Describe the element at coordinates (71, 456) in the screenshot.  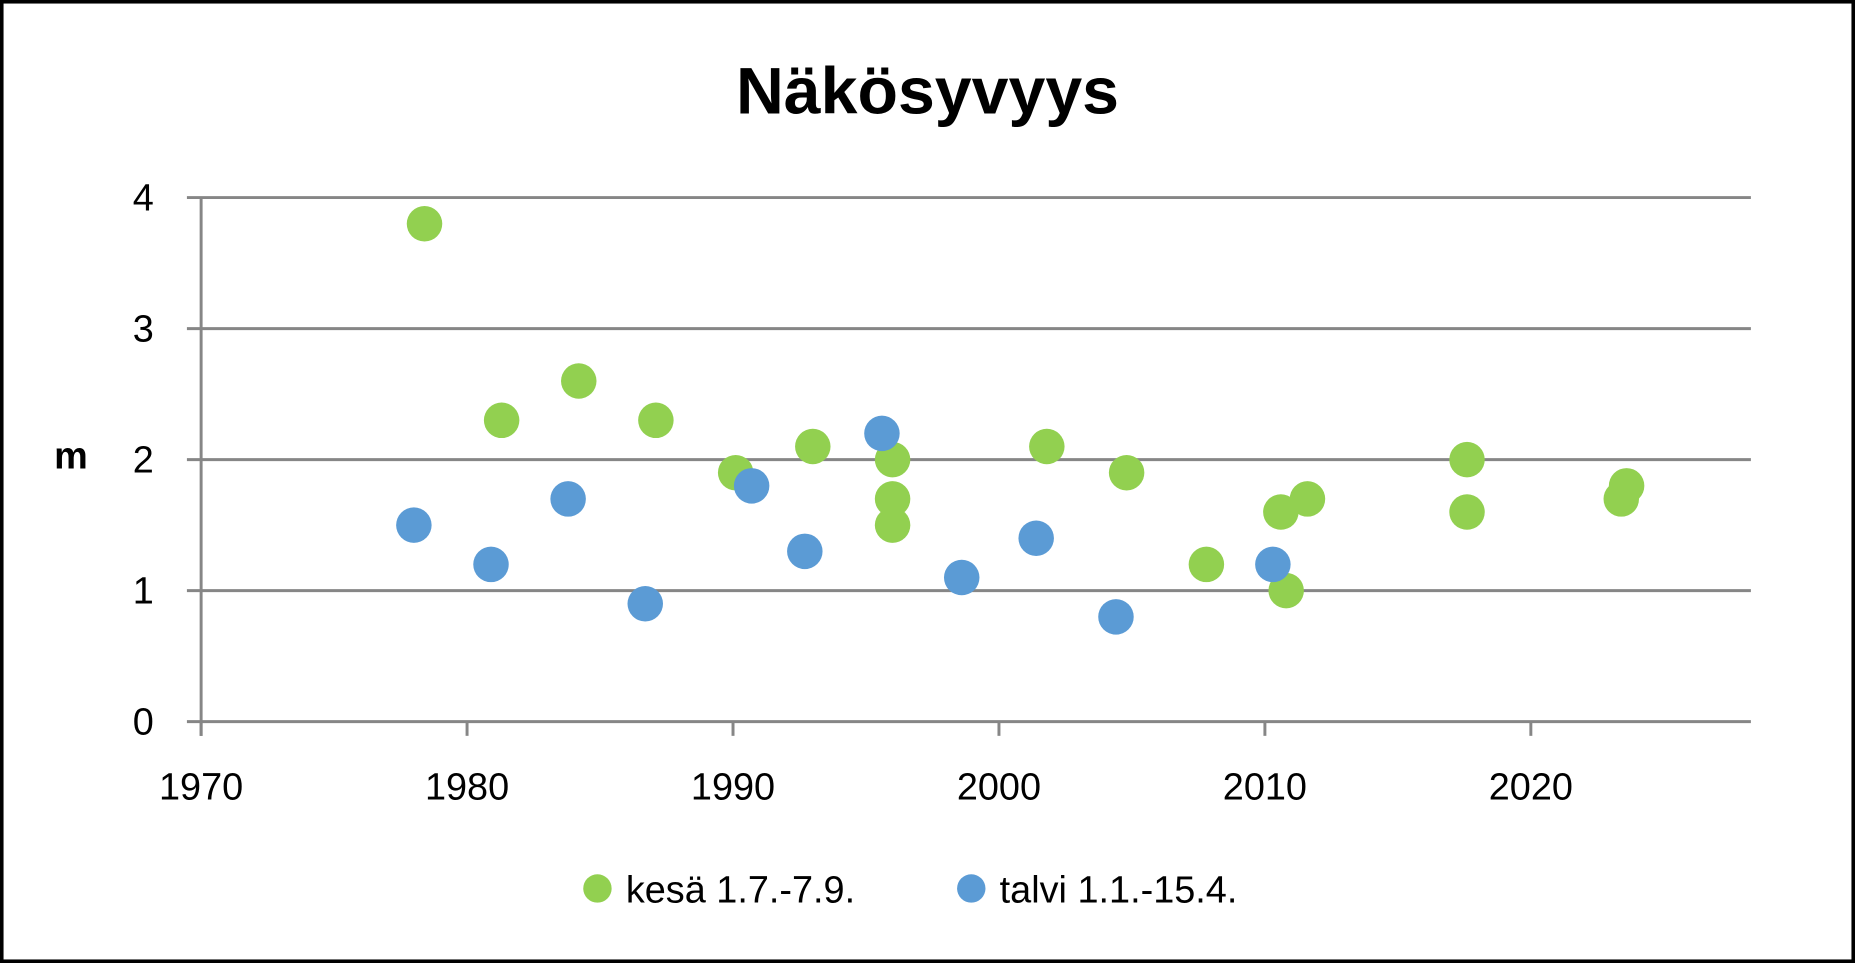
I see `y-axis-label: m` at that location.